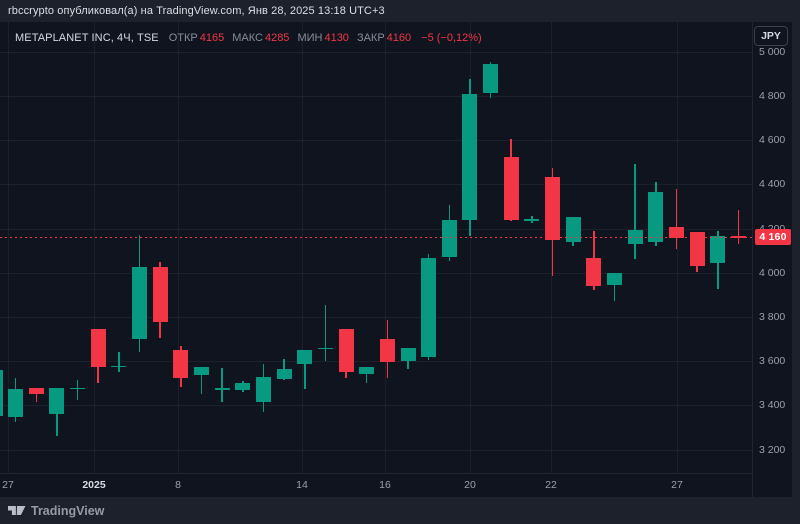 The width and height of the screenshot is (800, 524). What do you see at coordinates (771, 36) in the screenshot?
I see `currency-button: JPY` at bounding box center [771, 36].